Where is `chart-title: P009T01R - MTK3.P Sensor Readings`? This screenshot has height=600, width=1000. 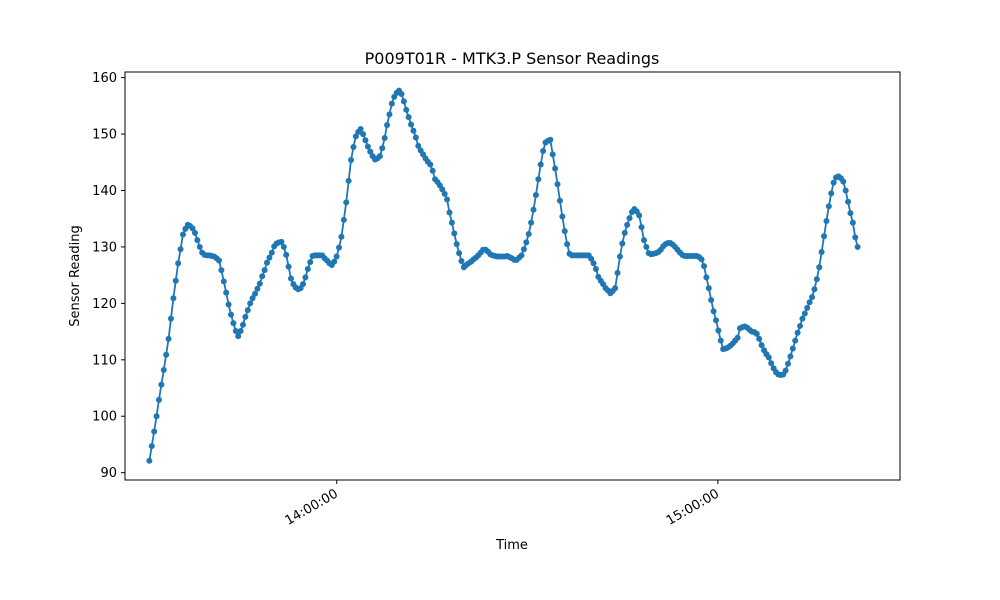
chart-title: P009T01R - MTK3.P Sensor Readings is located at coordinates (512, 58).